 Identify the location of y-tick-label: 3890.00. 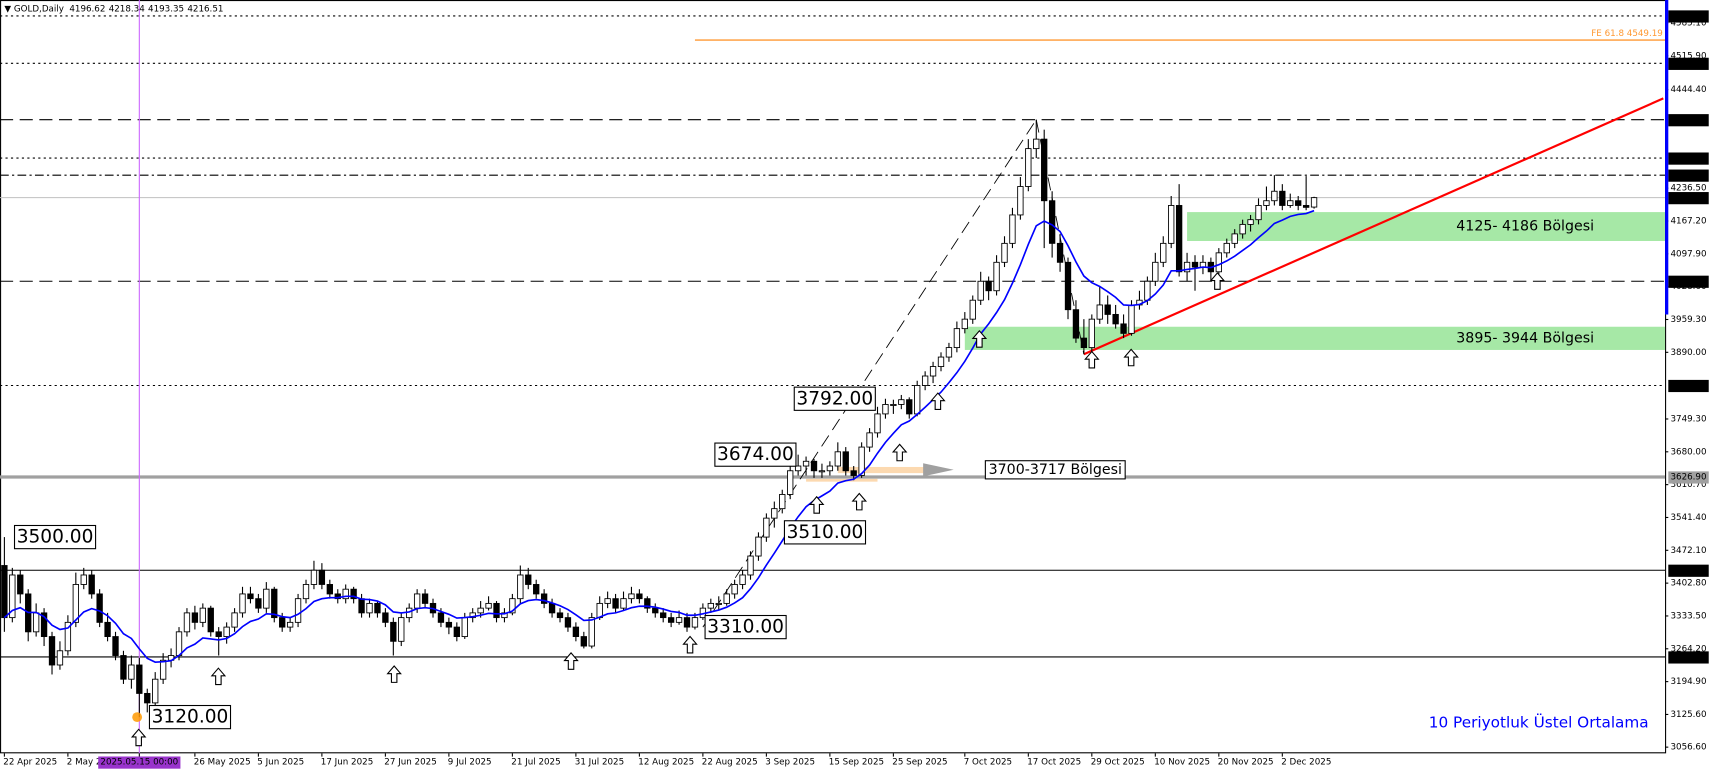
(1688, 353).